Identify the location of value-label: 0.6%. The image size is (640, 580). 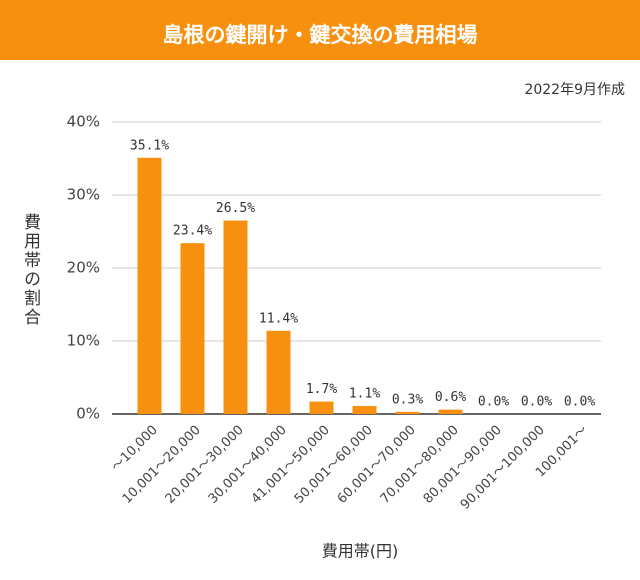
(450, 397).